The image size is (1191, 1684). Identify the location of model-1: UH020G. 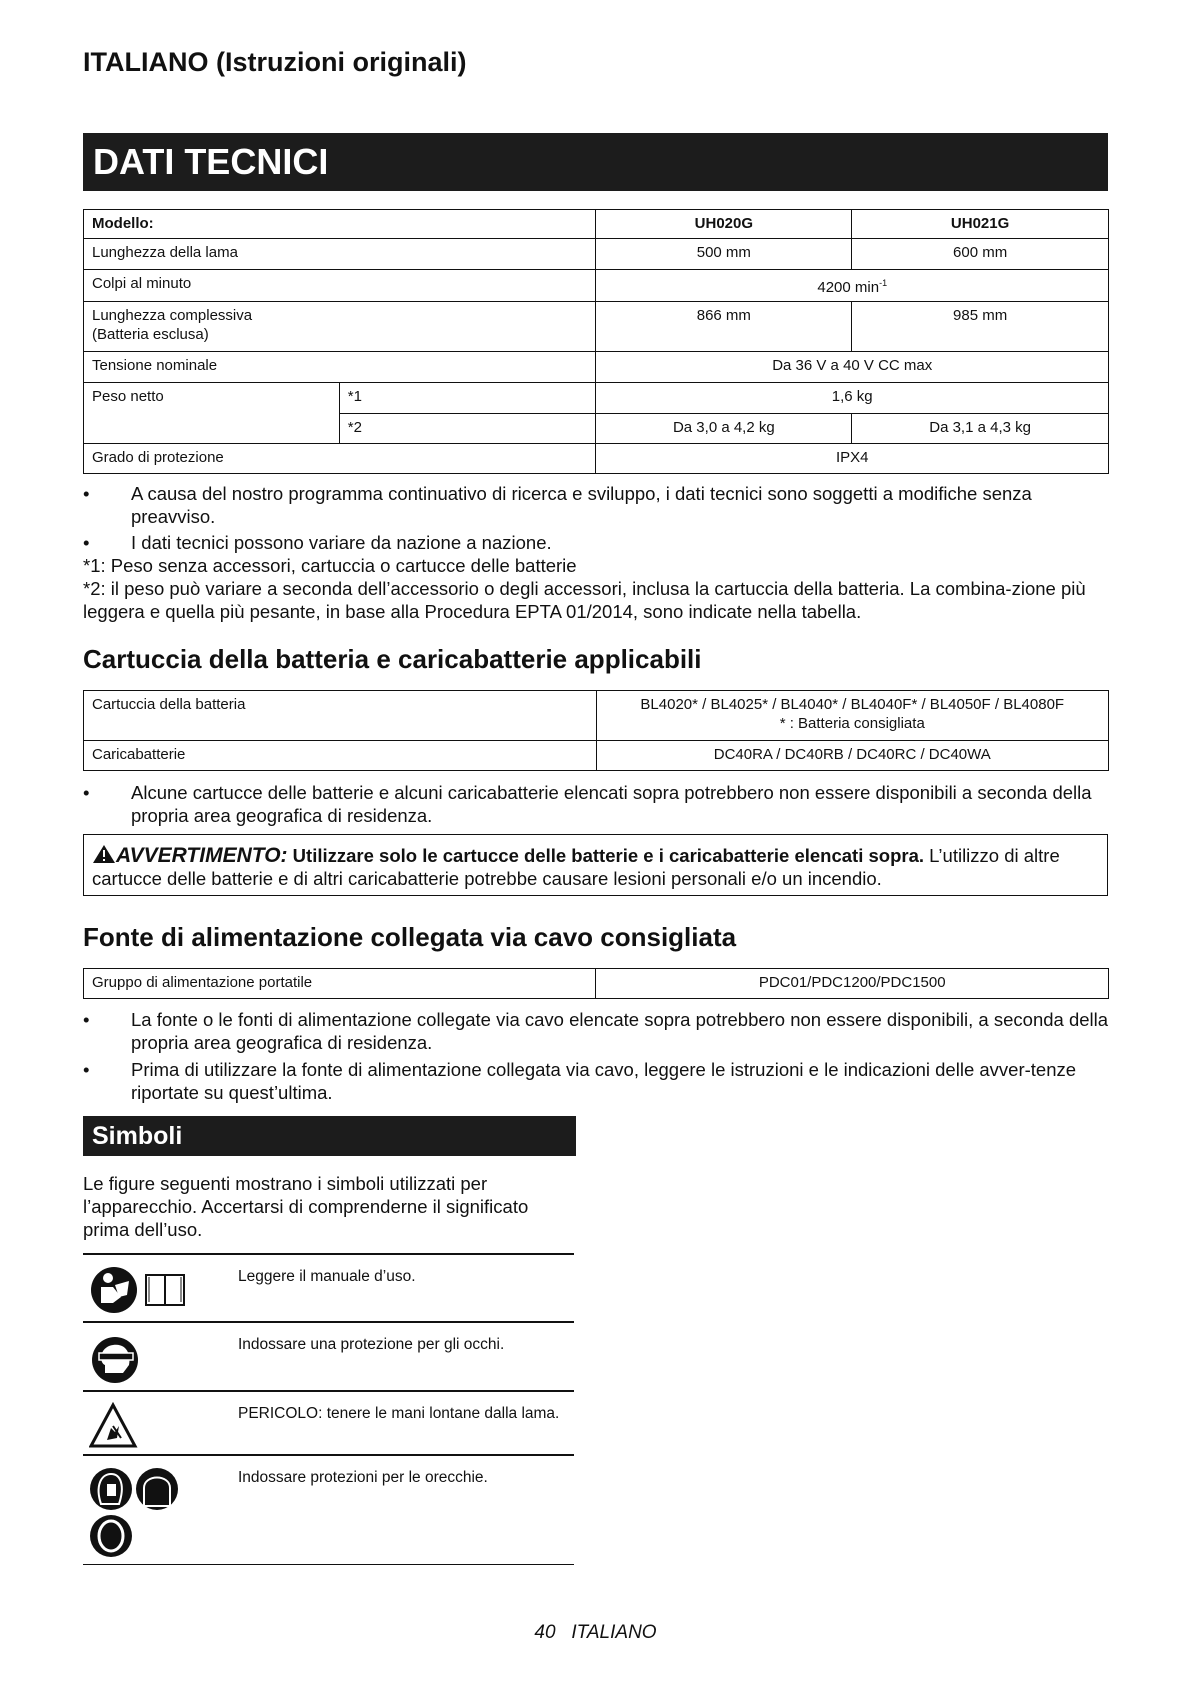
(724, 224).